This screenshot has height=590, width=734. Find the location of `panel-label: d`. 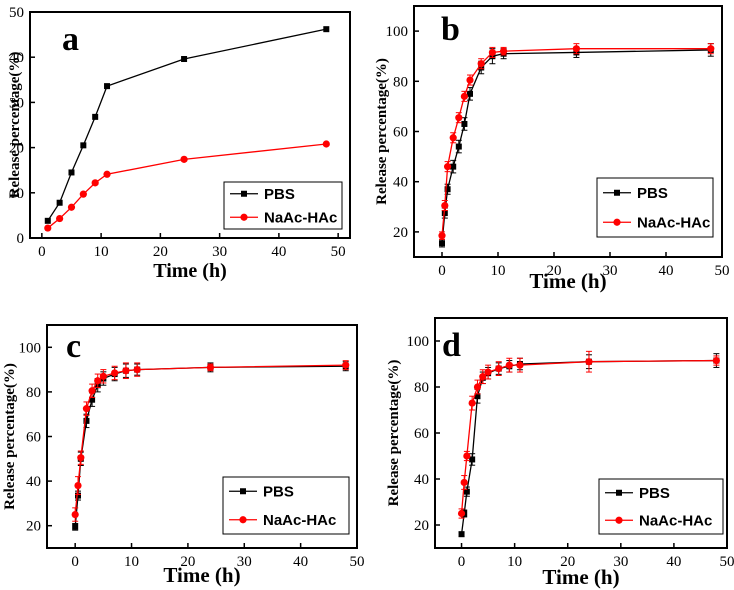

panel-label: d is located at coordinates (451, 345).